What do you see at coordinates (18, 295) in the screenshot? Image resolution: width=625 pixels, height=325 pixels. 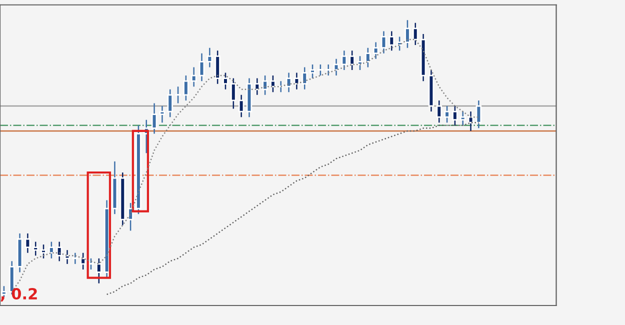 I see `annotation: , 0.2` at bounding box center [18, 295].